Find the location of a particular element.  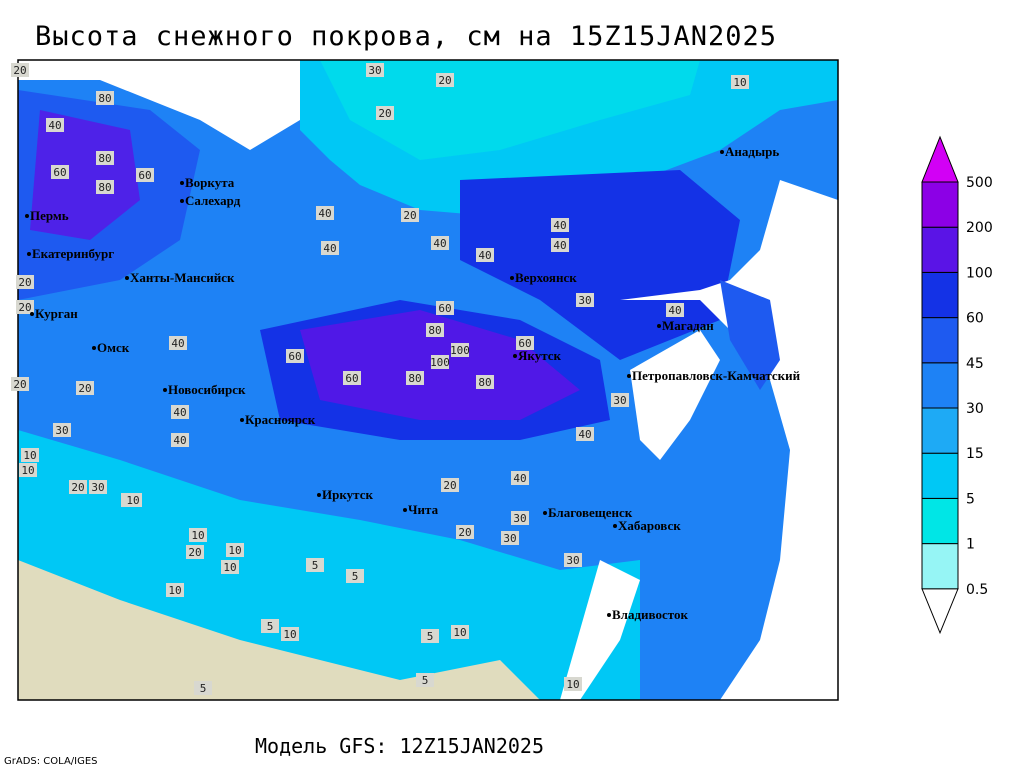

kamchatka is located at coordinates (750, 335).